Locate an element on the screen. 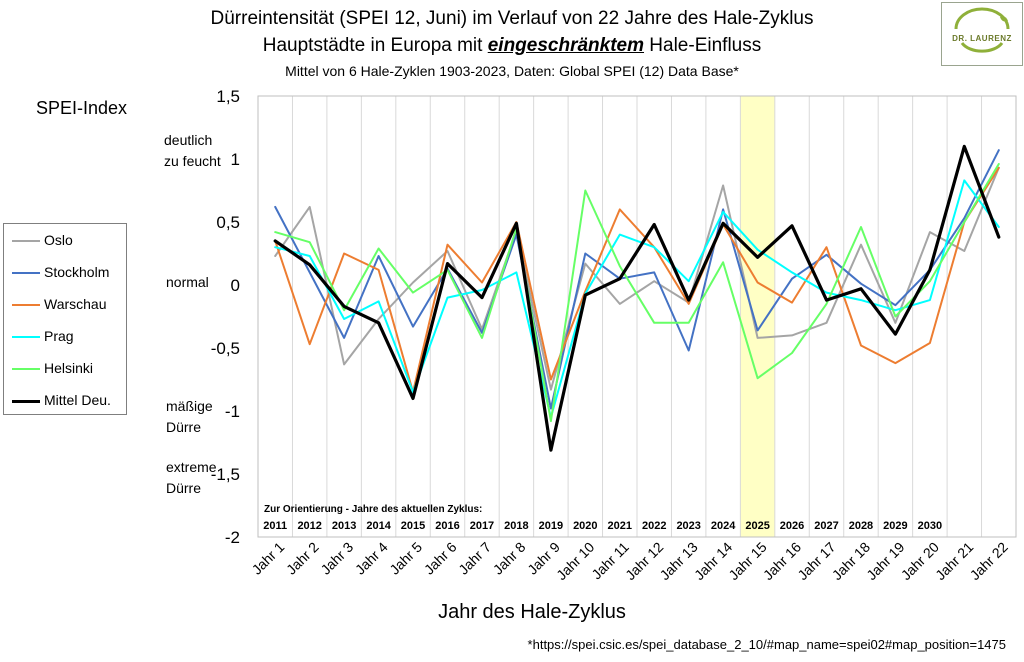 This screenshot has width=1024, height=662. highlight-band is located at coordinates (757, 316).